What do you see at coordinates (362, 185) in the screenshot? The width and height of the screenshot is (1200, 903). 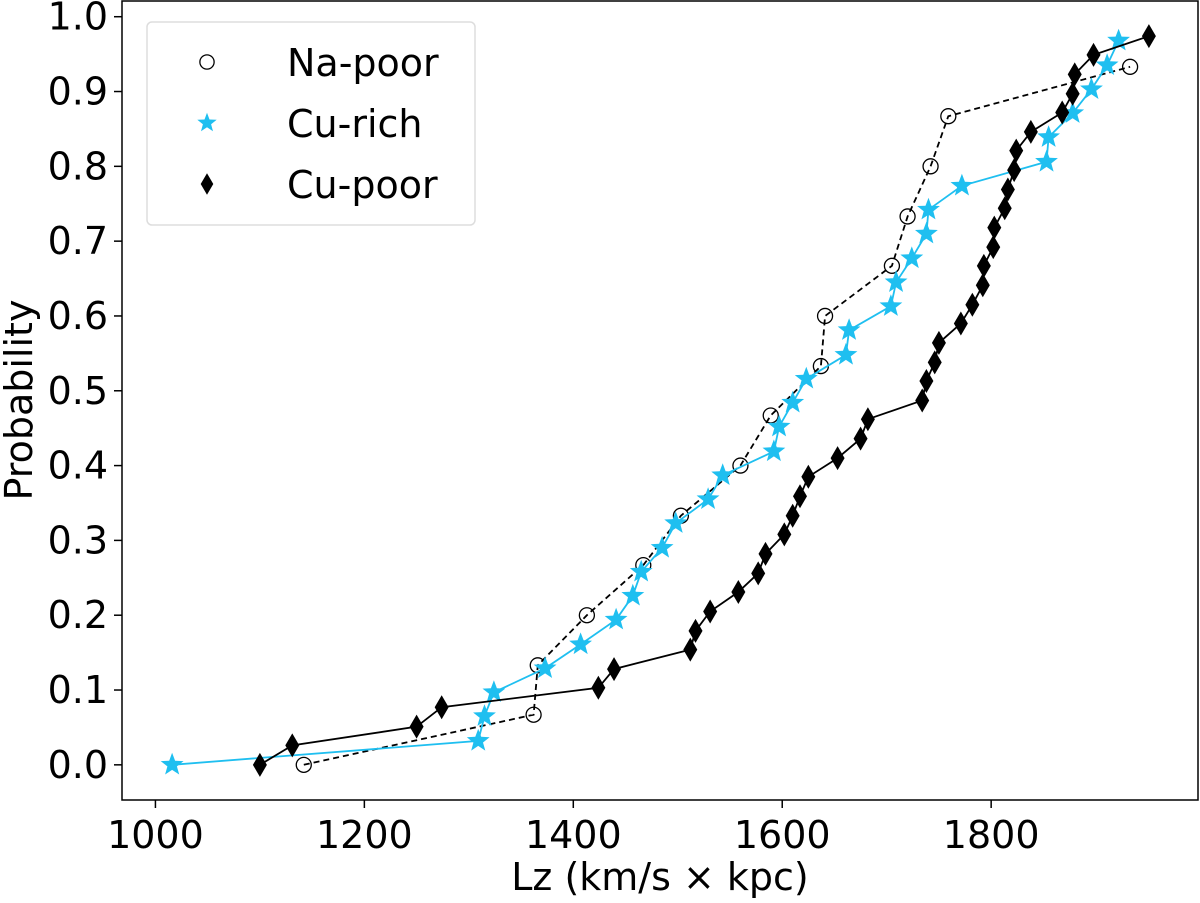 I see `legend-label: Cu-poor` at bounding box center [362, 185].